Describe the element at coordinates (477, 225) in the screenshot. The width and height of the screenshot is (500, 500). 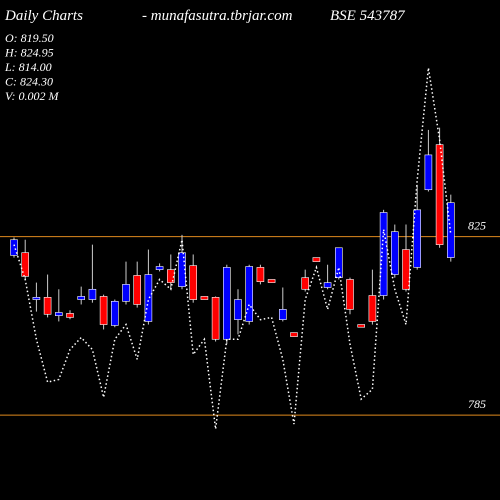
I see `y-tick-label: 825` at that location.